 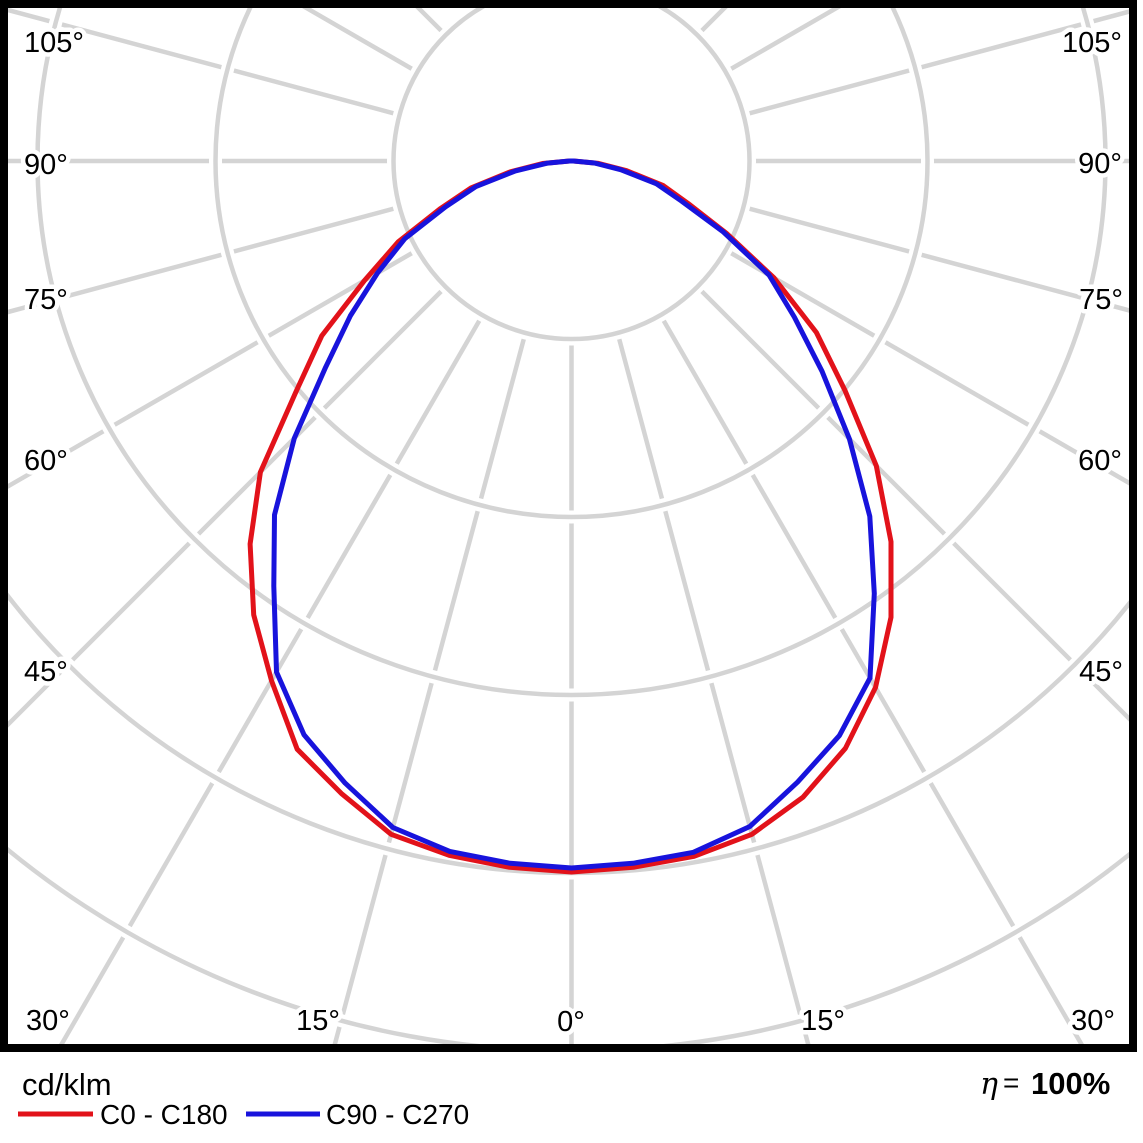 What do you see at coordinates (46, 300) in the screenshot?
I see `angle-label-left-75: 75°` at bounding box center [46, 300].